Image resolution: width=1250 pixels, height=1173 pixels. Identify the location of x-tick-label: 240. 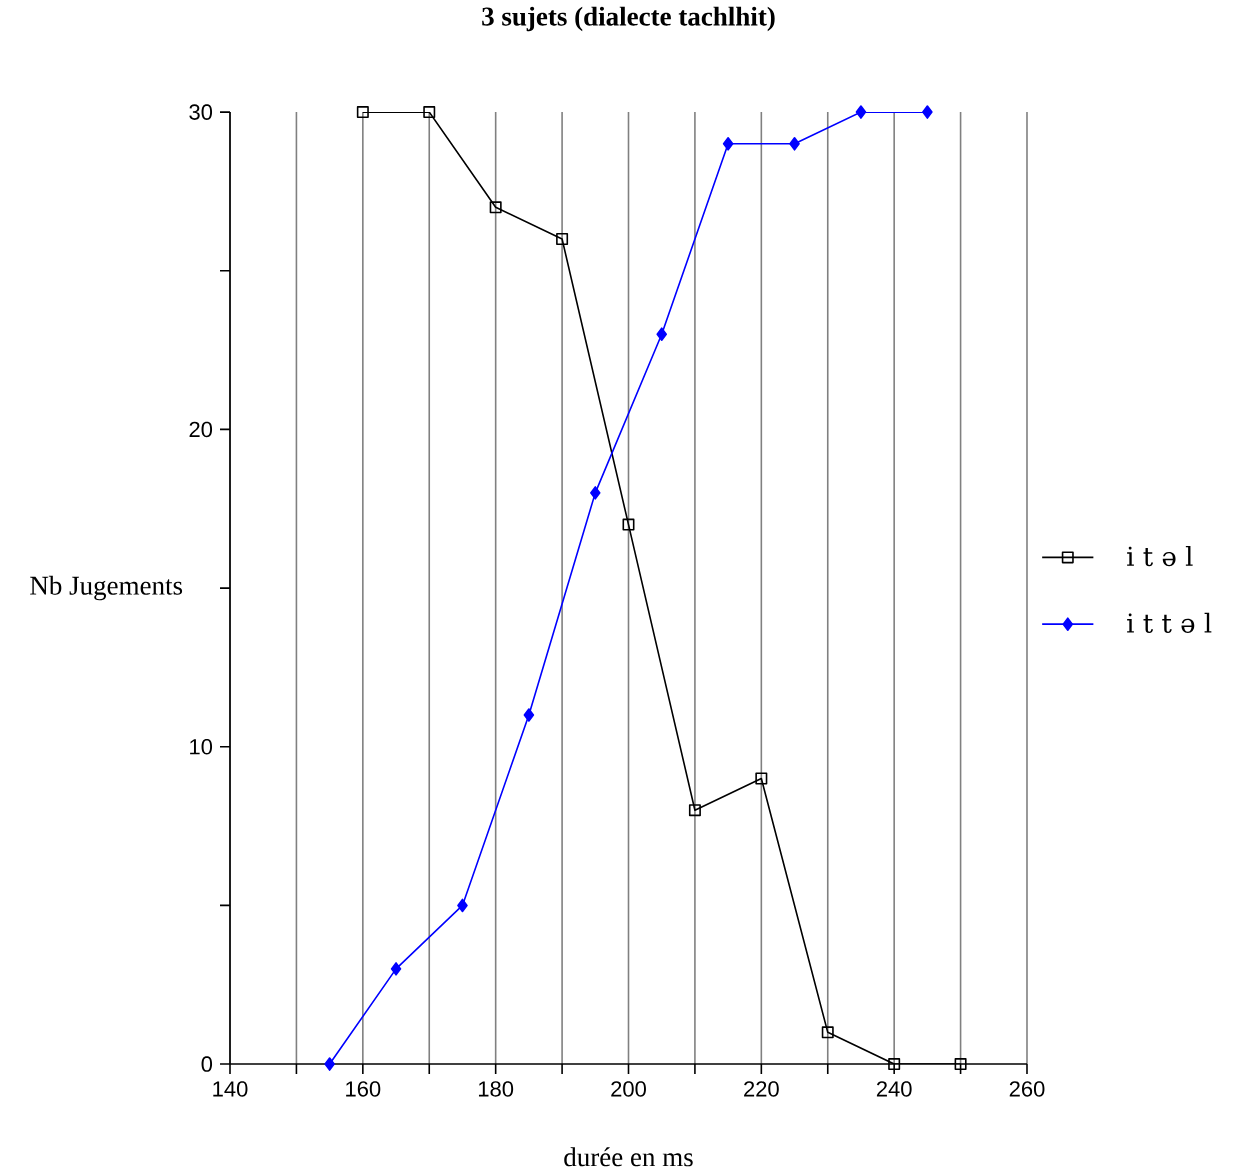
(894, 1089).